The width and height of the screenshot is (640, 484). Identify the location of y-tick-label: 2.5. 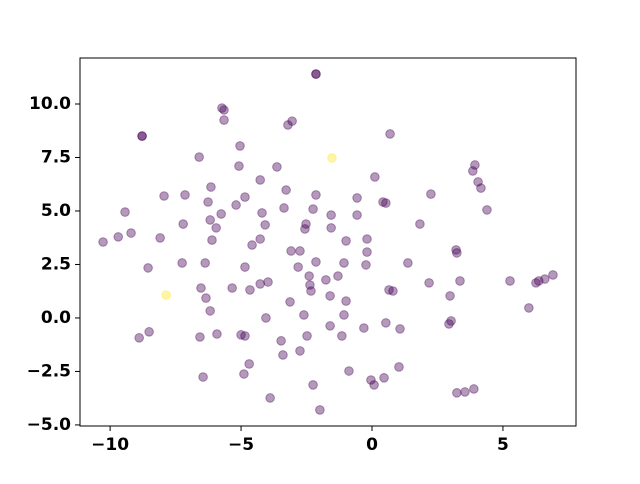
(56, 264).